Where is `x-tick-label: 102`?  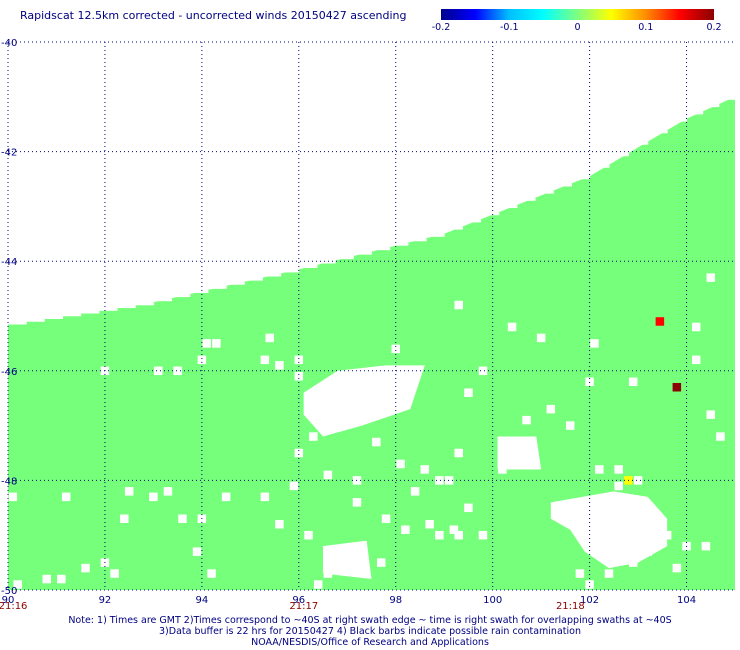 x-tick-label: 102 is located at coordinates (589, 600).